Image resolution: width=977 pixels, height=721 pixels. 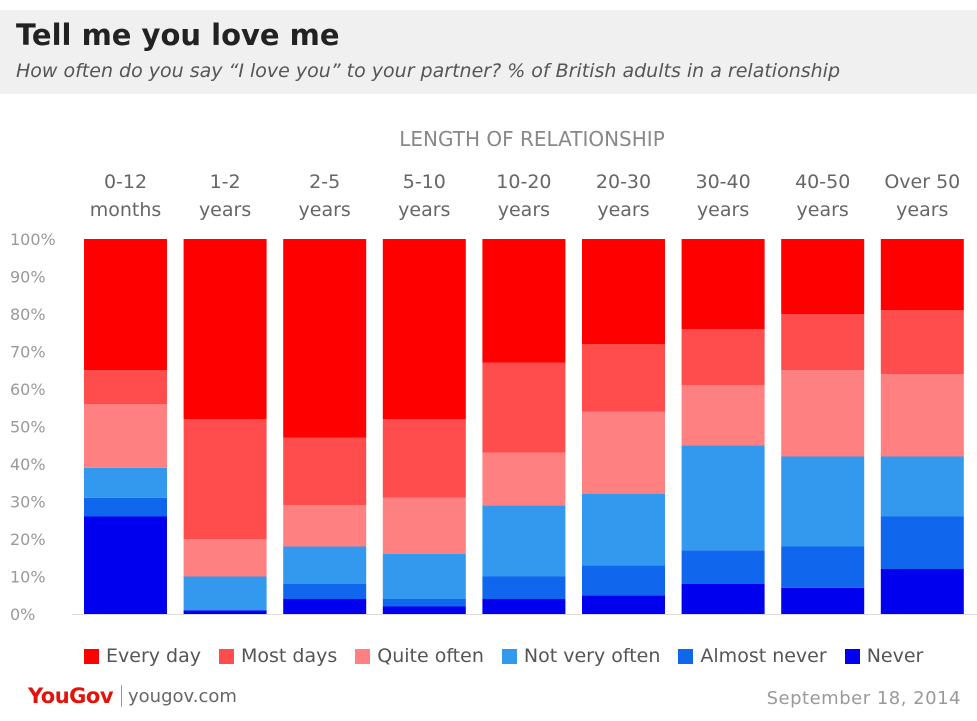 What do you see at coordinates (324, 182) in the screenshot?
I see `category-label: 2-5` at bounding box center [324, 182].